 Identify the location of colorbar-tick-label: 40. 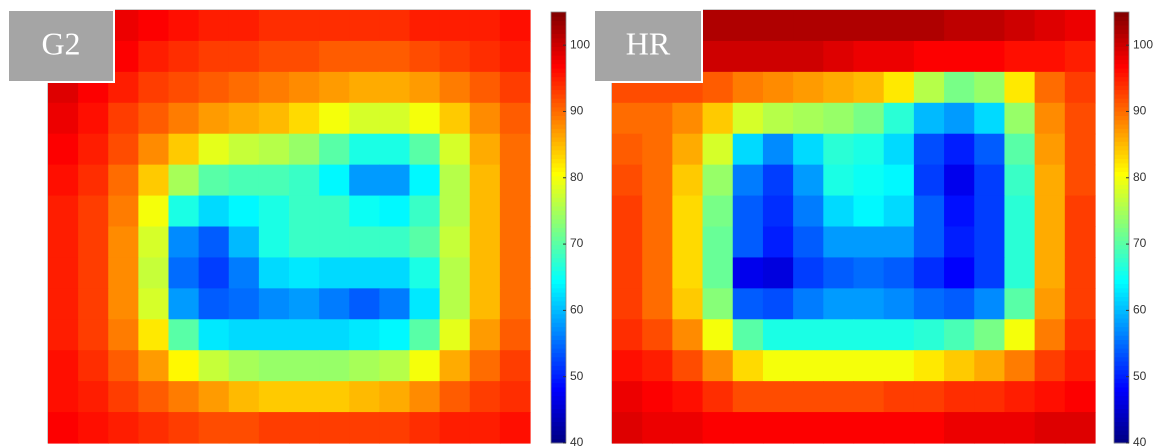
(1140, 441).